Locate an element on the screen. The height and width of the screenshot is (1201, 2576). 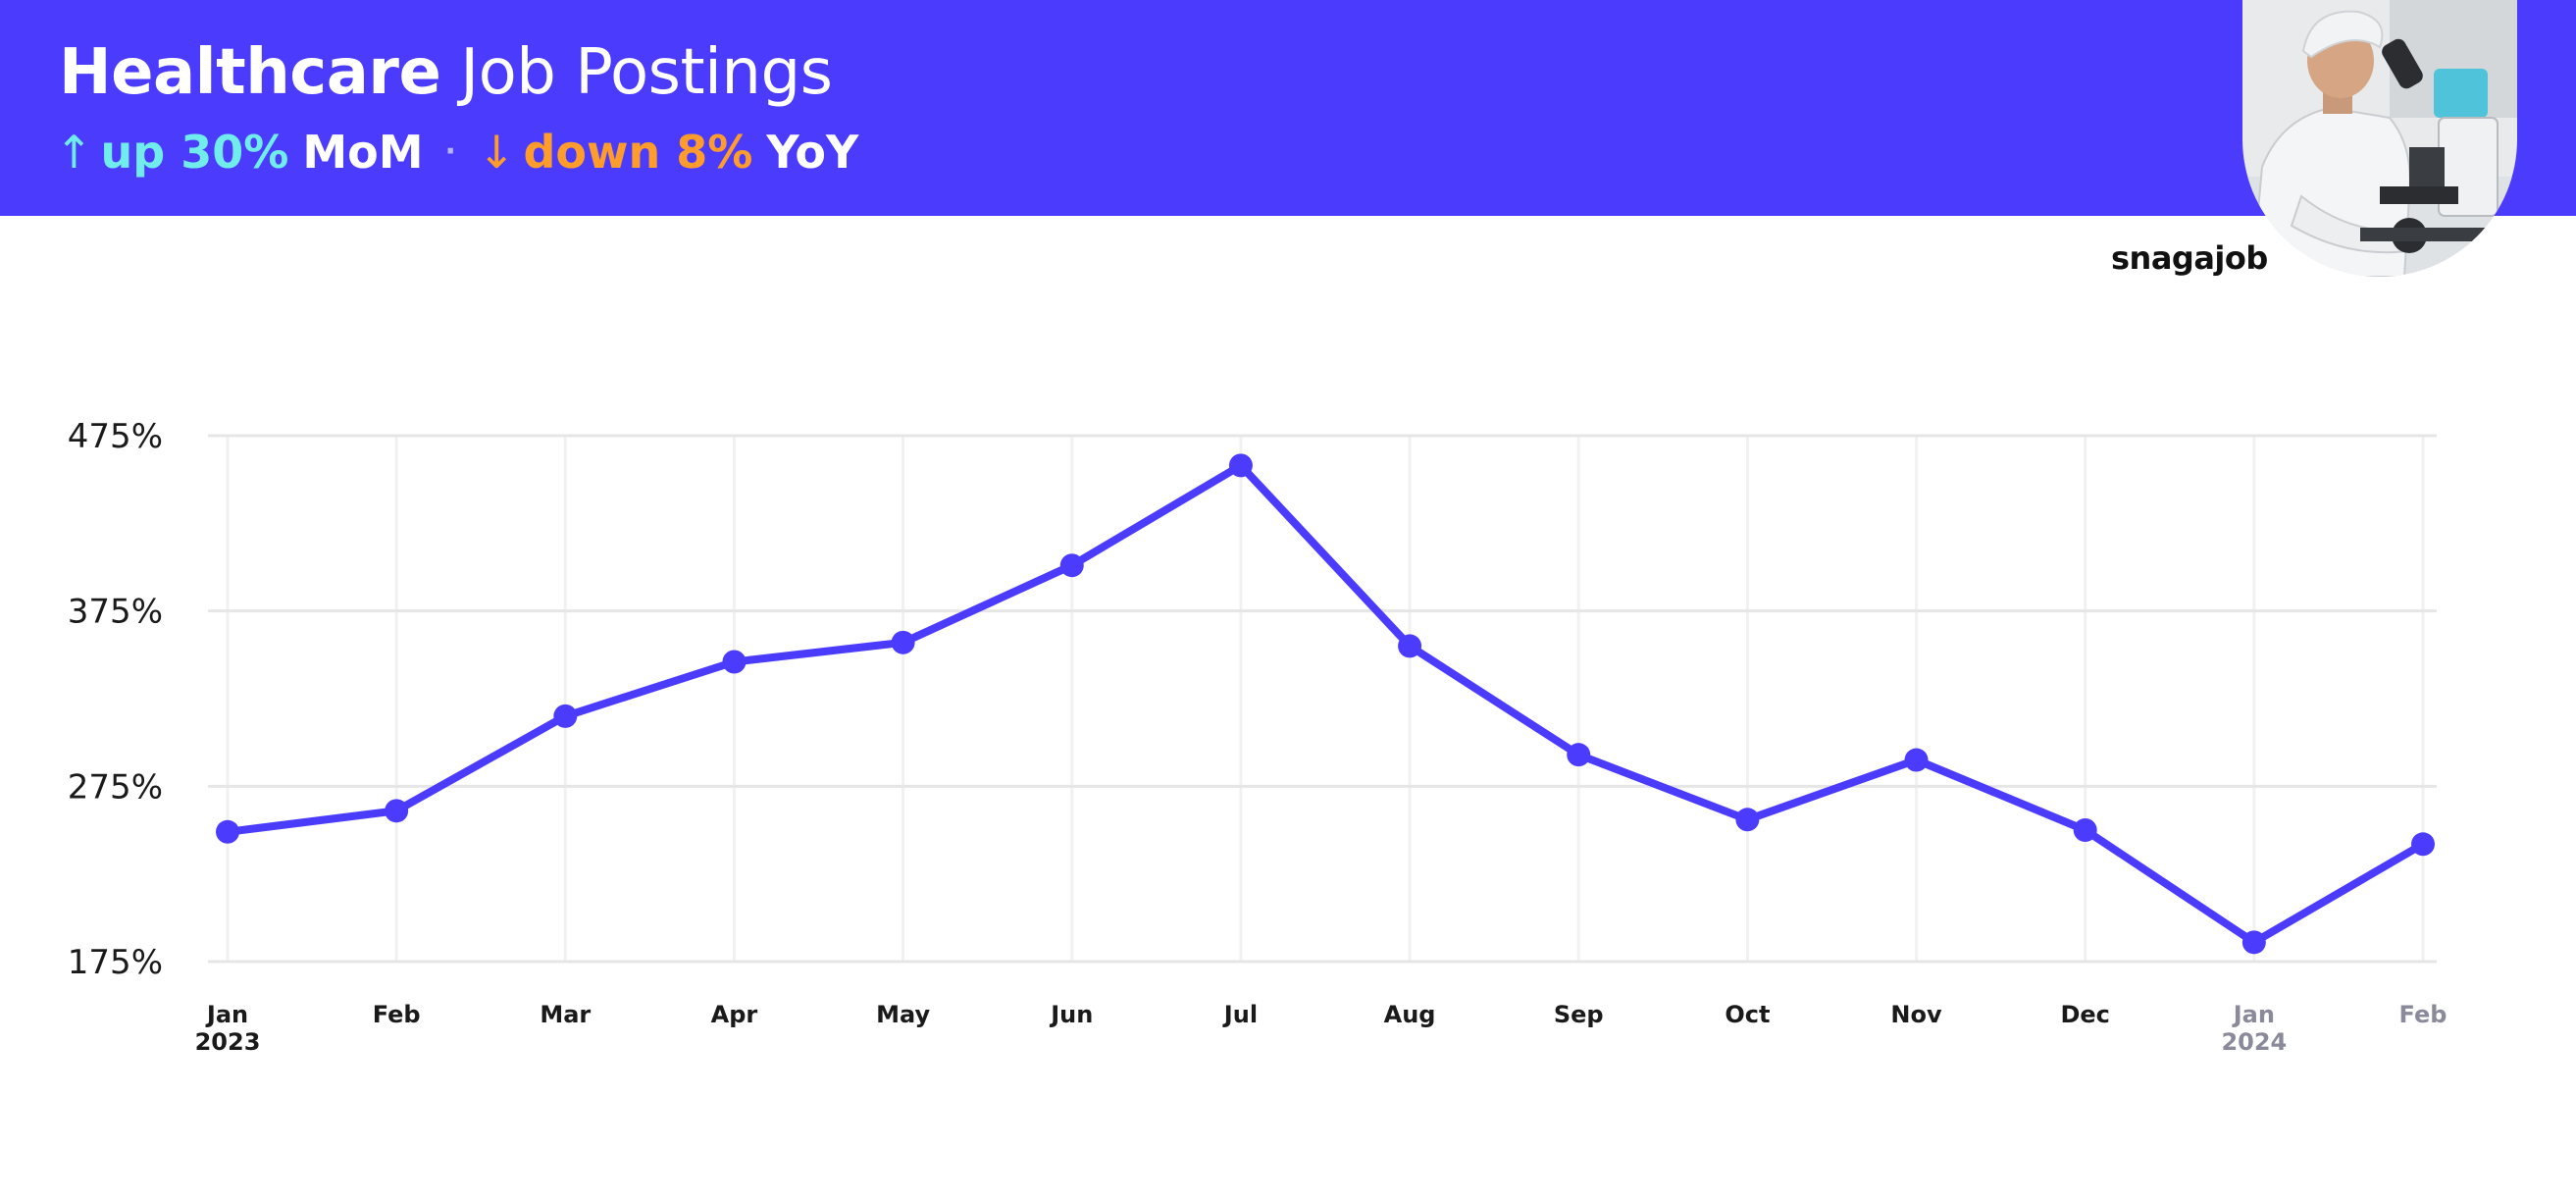
x-tick-label: May is located at coordinates (903, 1015).